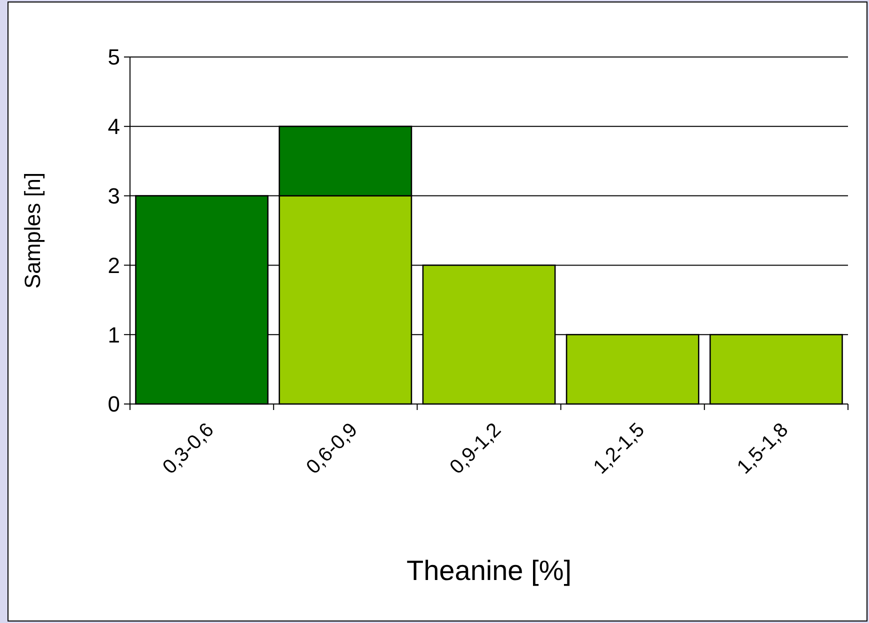 Image resolution: width=869 pixels, height=623 pixels. What do you see at coordinates (32, 230) in the screenshot?
I see `y-axis-title: Samples [n]` at bounding box center [32, 230].